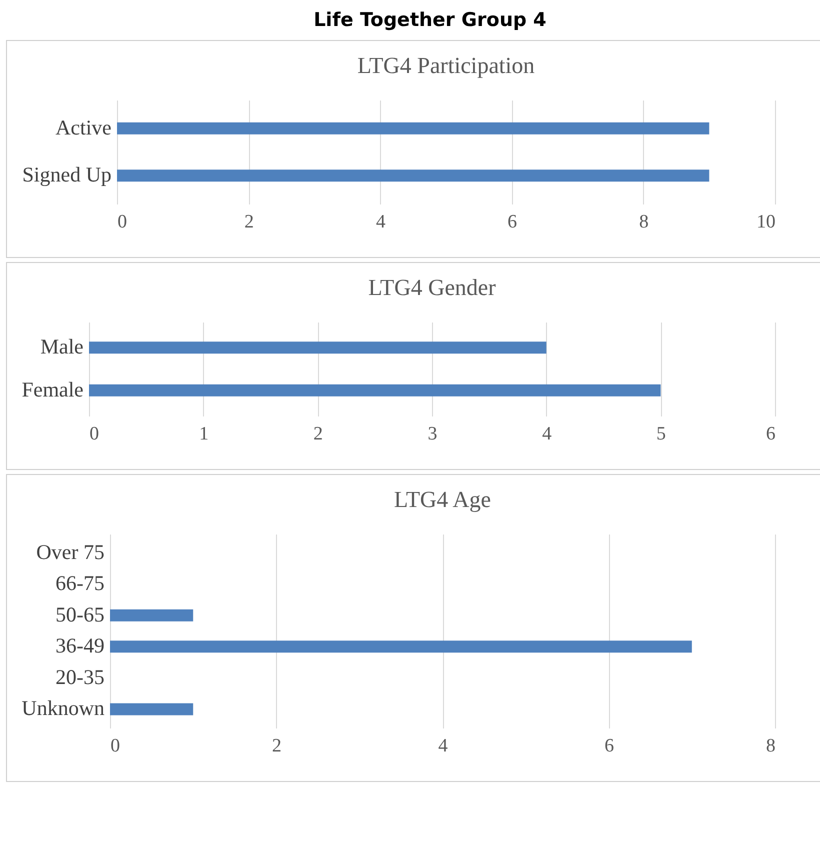 This screenshot has height=855, width=820. What do you see at coordinates (62, 346) in the screenshot?
I see `y-tick-label: Male` at bounding box center [62, 346].